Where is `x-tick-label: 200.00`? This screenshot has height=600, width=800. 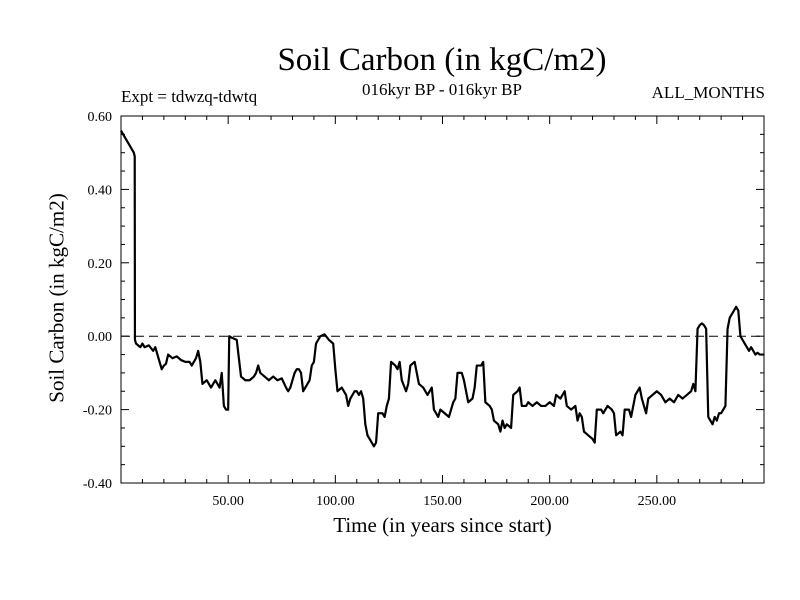
x-tick-label: 200.00 is located at coordinates (549, 501).